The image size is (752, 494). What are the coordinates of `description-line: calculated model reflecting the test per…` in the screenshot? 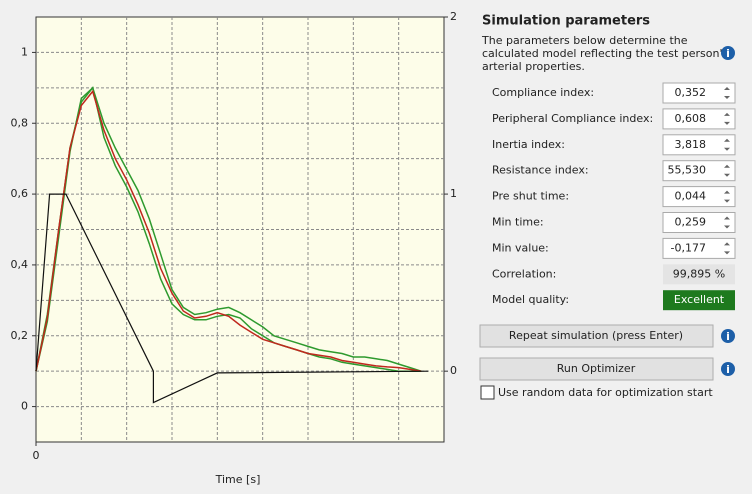 It's located at (605, 53).